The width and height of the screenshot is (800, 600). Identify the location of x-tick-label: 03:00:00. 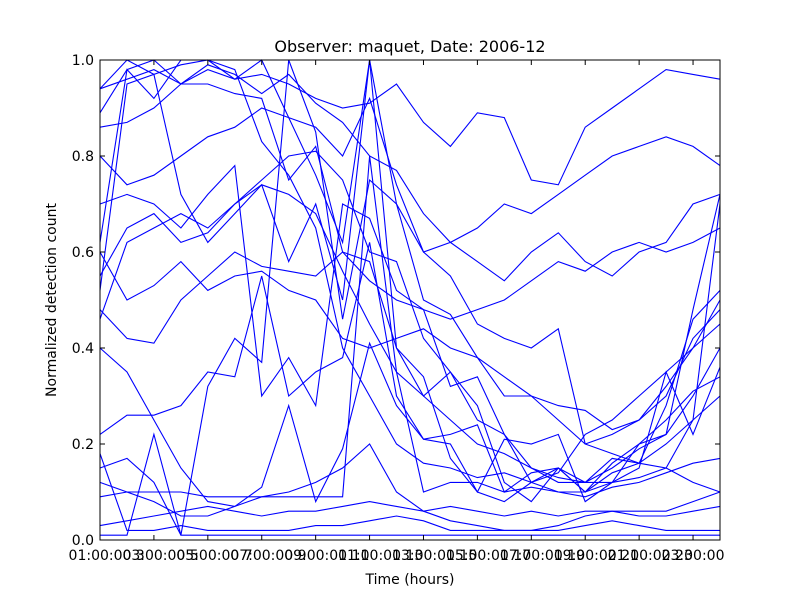
(153, 556).